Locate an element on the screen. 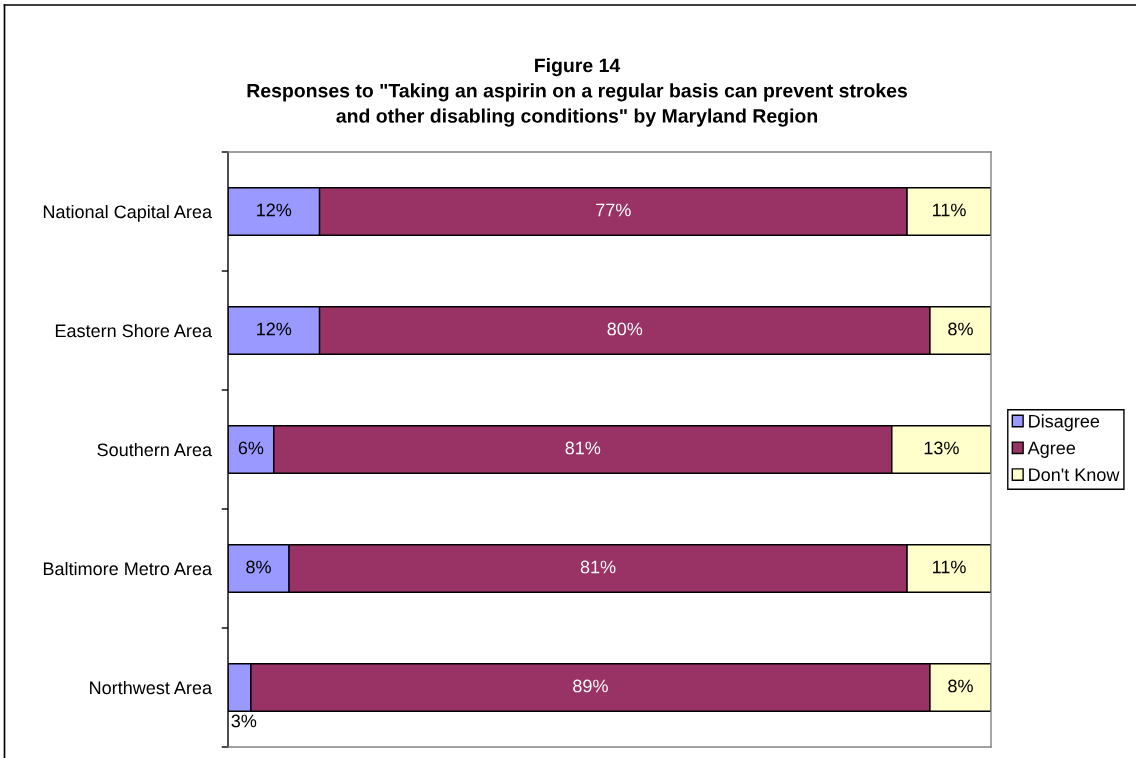 This screenshot has width=1136, height=758. data-label: 89% is located at coordinates (590, 686).